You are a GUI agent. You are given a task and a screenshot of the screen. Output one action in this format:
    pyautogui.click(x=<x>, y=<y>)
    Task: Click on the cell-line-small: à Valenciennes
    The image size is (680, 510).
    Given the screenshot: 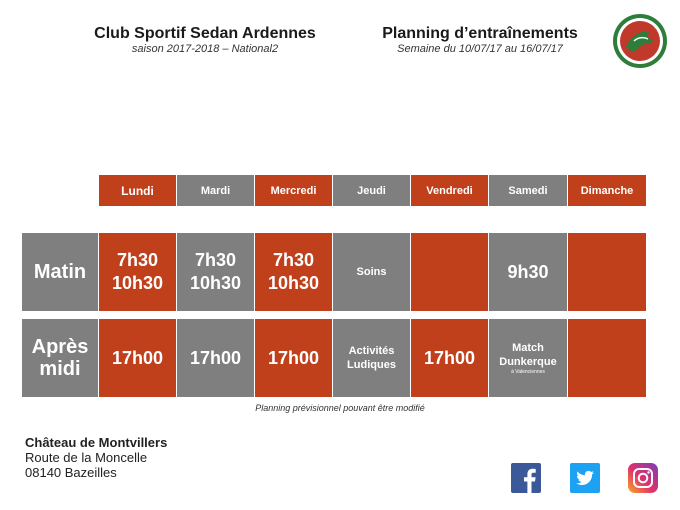 What is the action you would take?
    pyautogui.click(x=528, y=372)
    